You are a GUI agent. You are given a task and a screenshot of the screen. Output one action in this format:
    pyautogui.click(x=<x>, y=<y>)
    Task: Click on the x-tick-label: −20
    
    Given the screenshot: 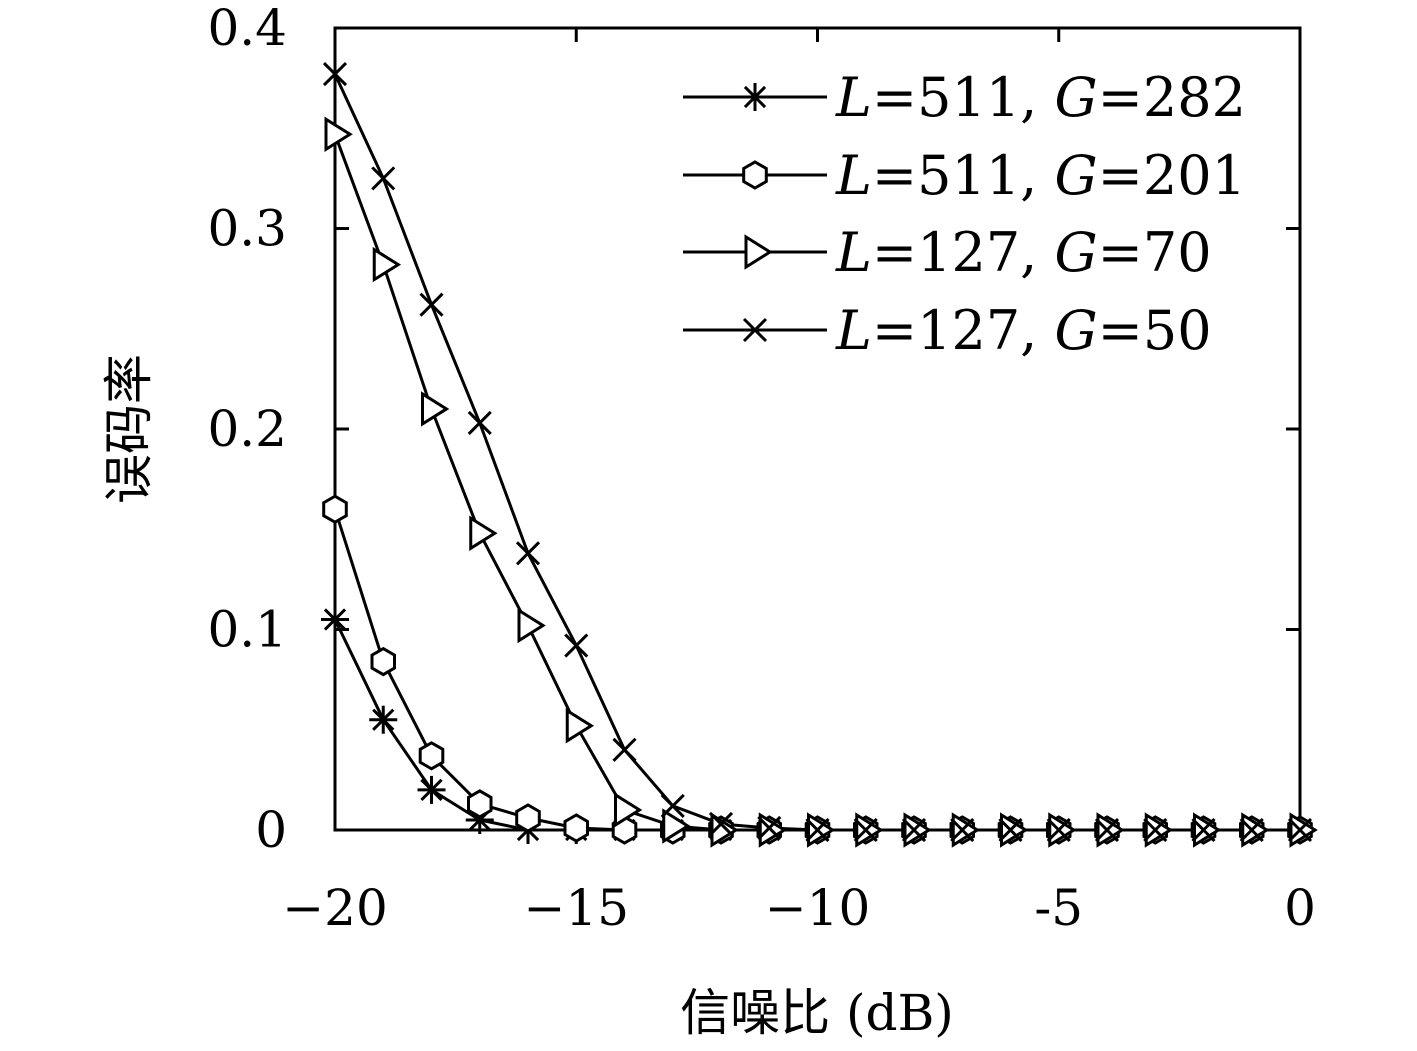 What is the action you would take?
    pyautogui.click(x=335, y=908)
    